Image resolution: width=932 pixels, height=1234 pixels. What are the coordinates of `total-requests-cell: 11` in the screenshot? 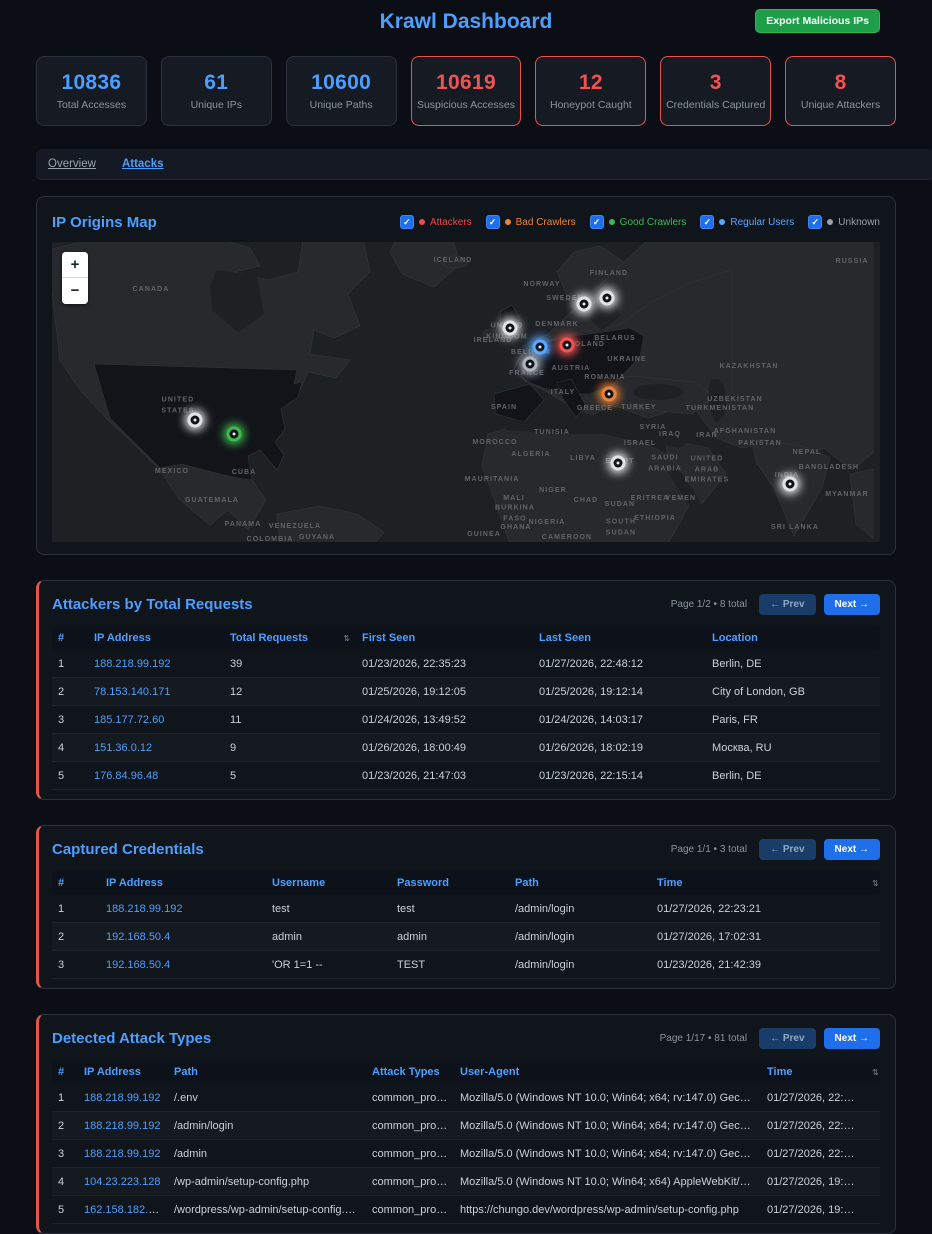 It's located at (236, 719).